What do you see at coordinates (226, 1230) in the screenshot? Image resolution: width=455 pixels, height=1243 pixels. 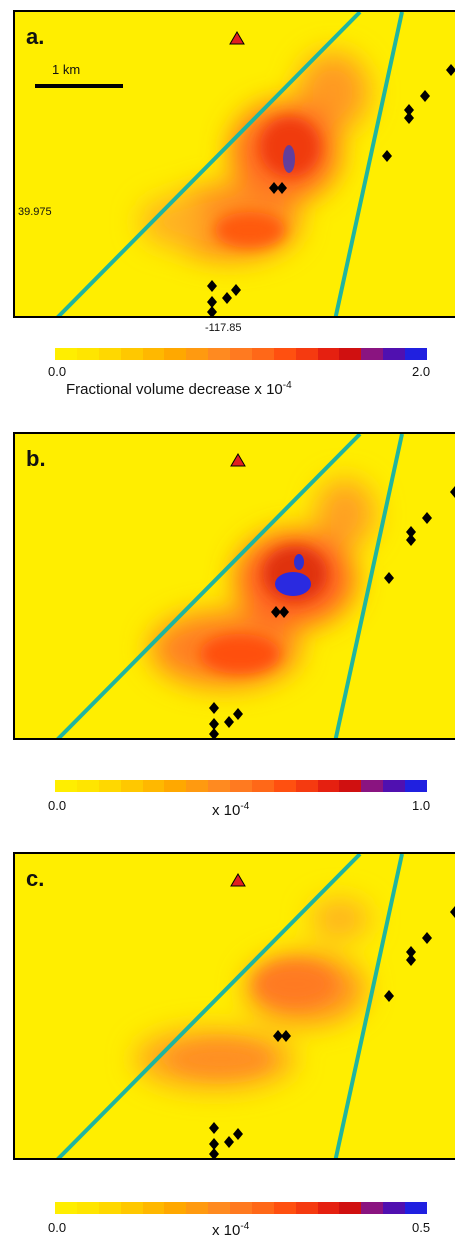 I see `colorbar-c-title-text: x 10` at bounding box center [226, 1230].